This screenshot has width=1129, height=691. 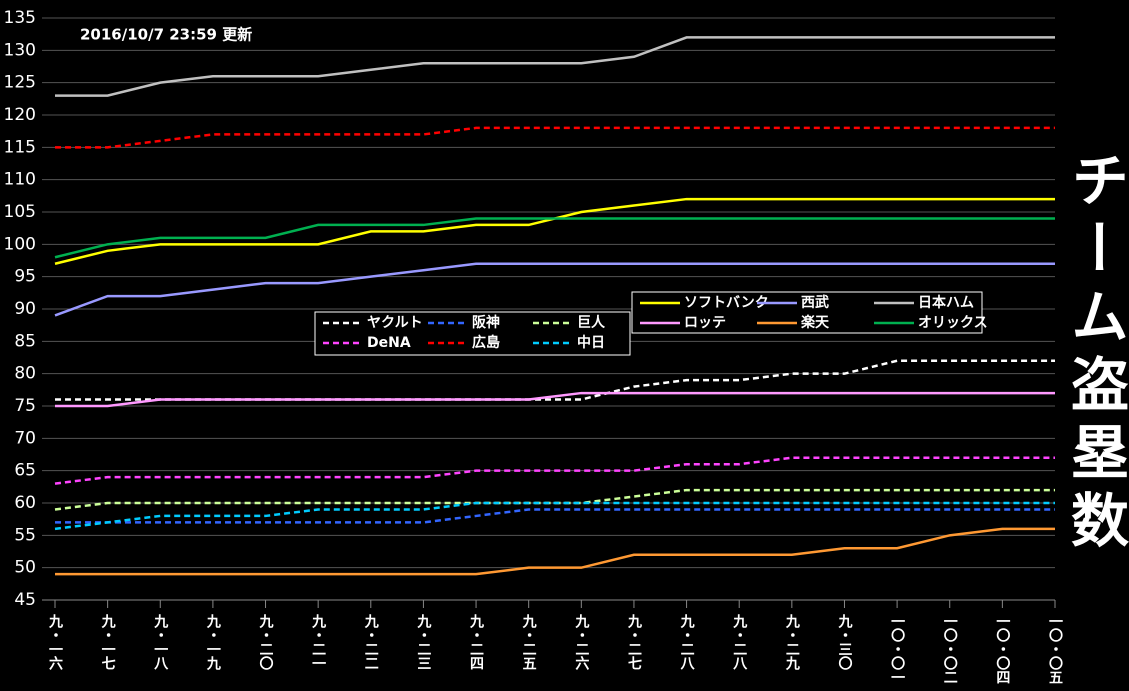 What do you see at coordinates (55, 642) in the screenshot?
I see `x-tick-label: 九・一六` at bounding box center [55, 642].